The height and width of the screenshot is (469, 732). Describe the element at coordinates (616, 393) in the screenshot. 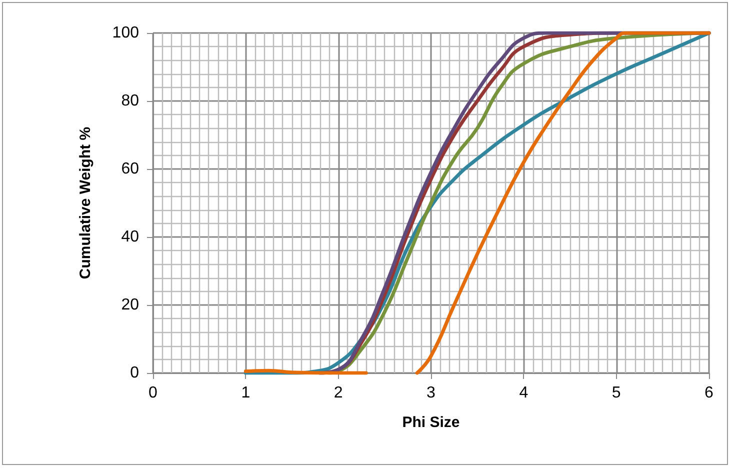

I see `x-tick-label: 5` at that location.